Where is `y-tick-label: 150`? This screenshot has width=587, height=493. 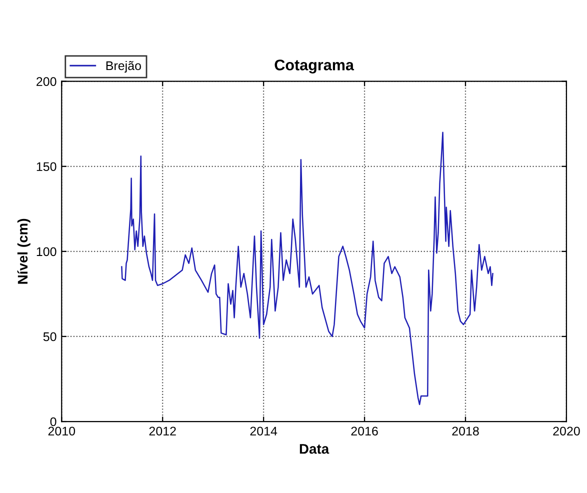
y-tick-label: 150 is located at coordinates (46, 167).